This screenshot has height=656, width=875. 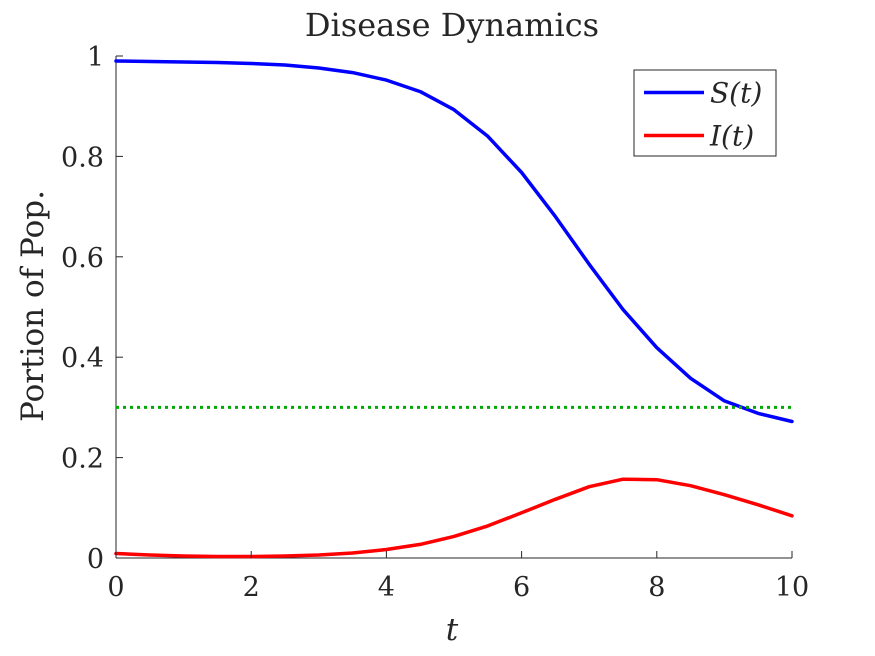 I want to click on y-tick-label: 0, so click(x=95, y=559).